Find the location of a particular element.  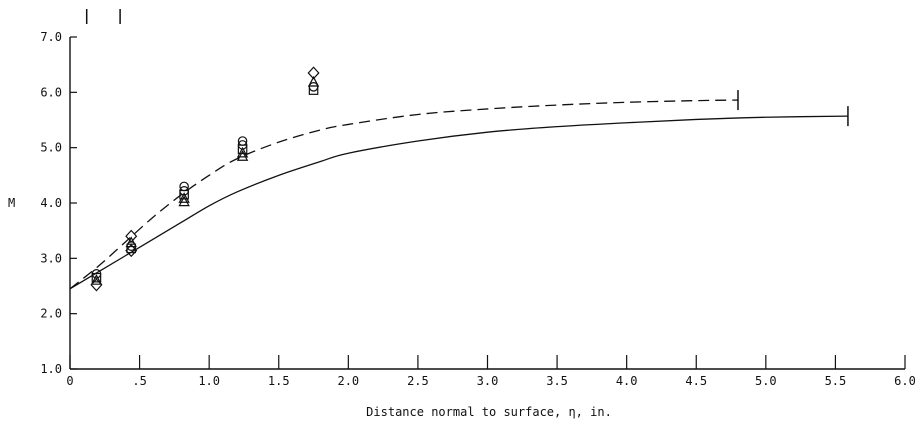

y-tick-label: 3.0 is located at coordinates (51, 258).